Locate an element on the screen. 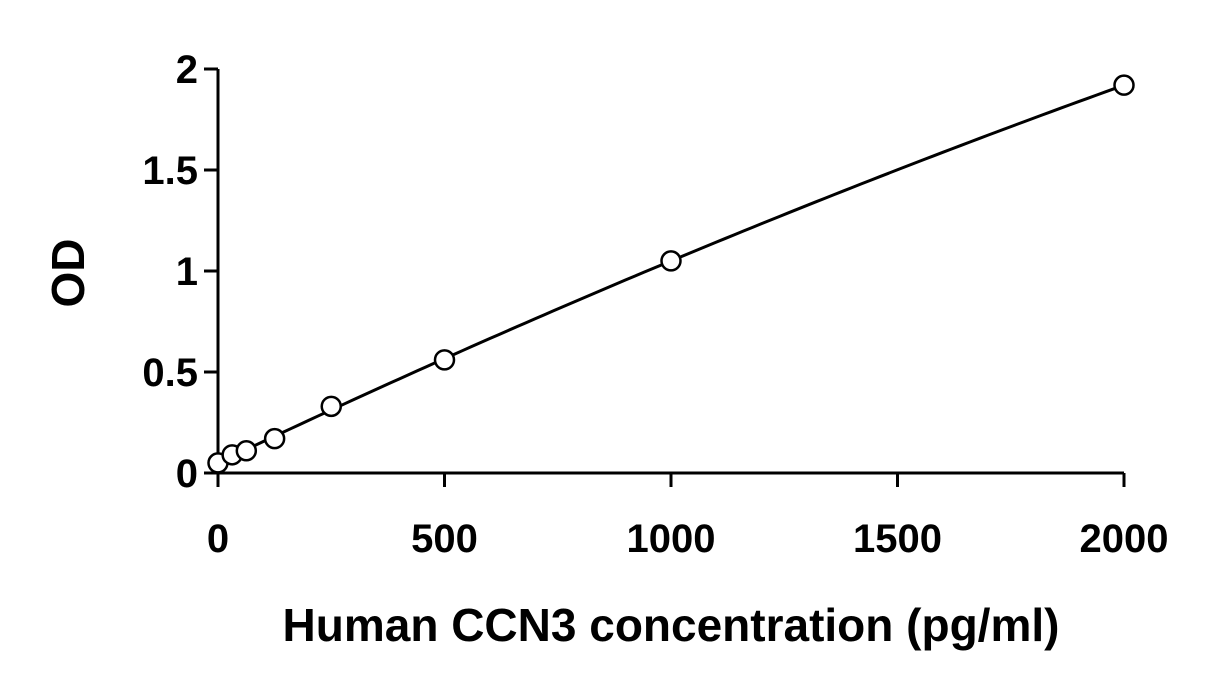 The image size is (1231, 696). y-tick-label: 0.5 is located at coordinates (170, 373).